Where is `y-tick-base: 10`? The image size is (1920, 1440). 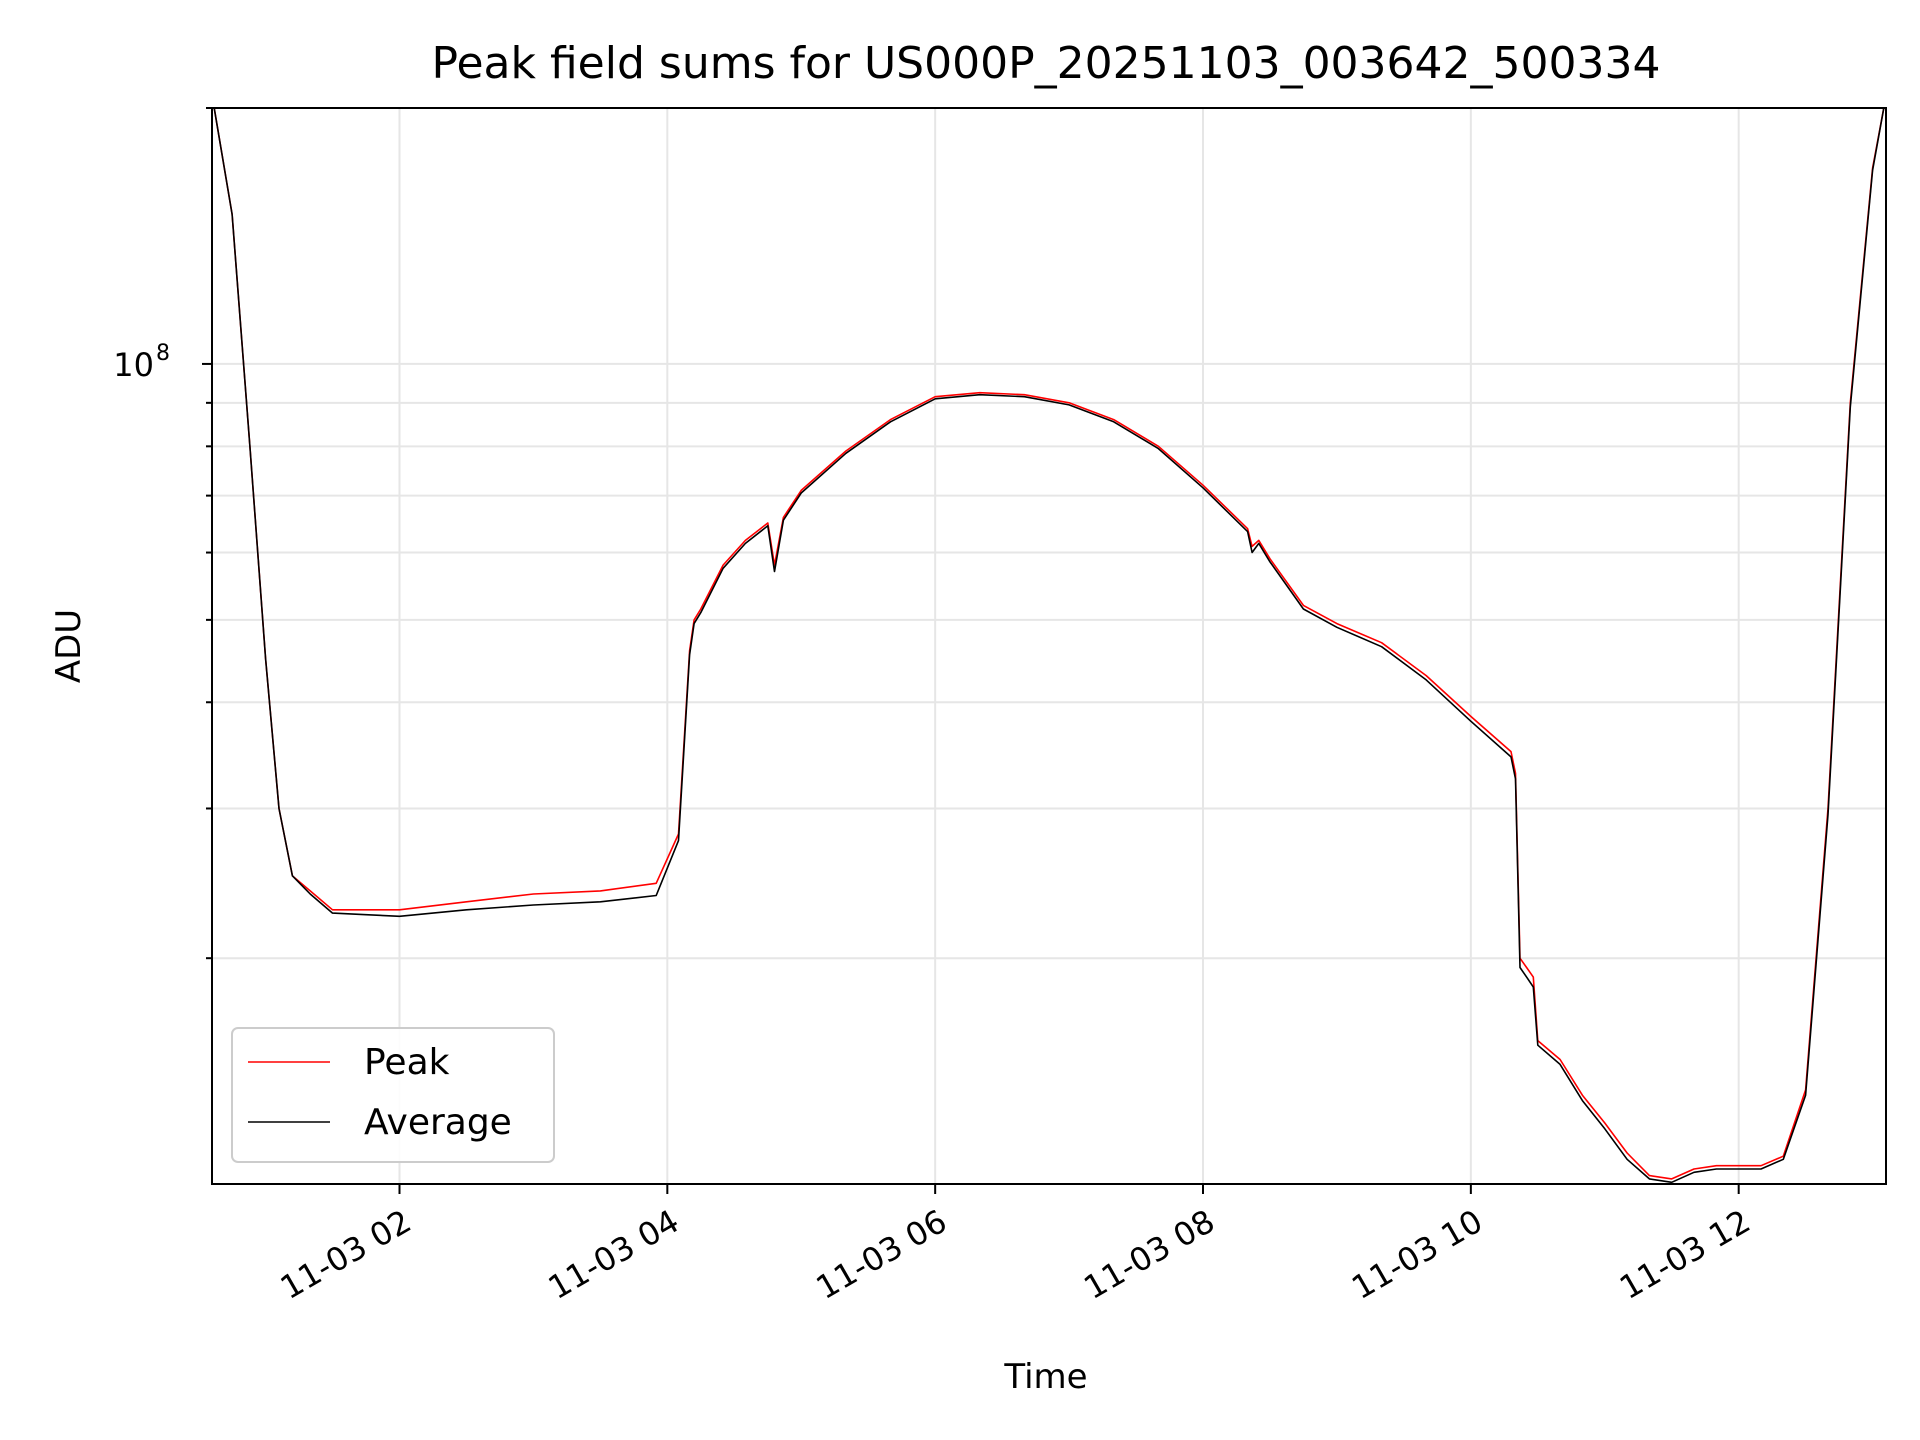
y-tick-base: 10 is located at coordinates (133, 365).